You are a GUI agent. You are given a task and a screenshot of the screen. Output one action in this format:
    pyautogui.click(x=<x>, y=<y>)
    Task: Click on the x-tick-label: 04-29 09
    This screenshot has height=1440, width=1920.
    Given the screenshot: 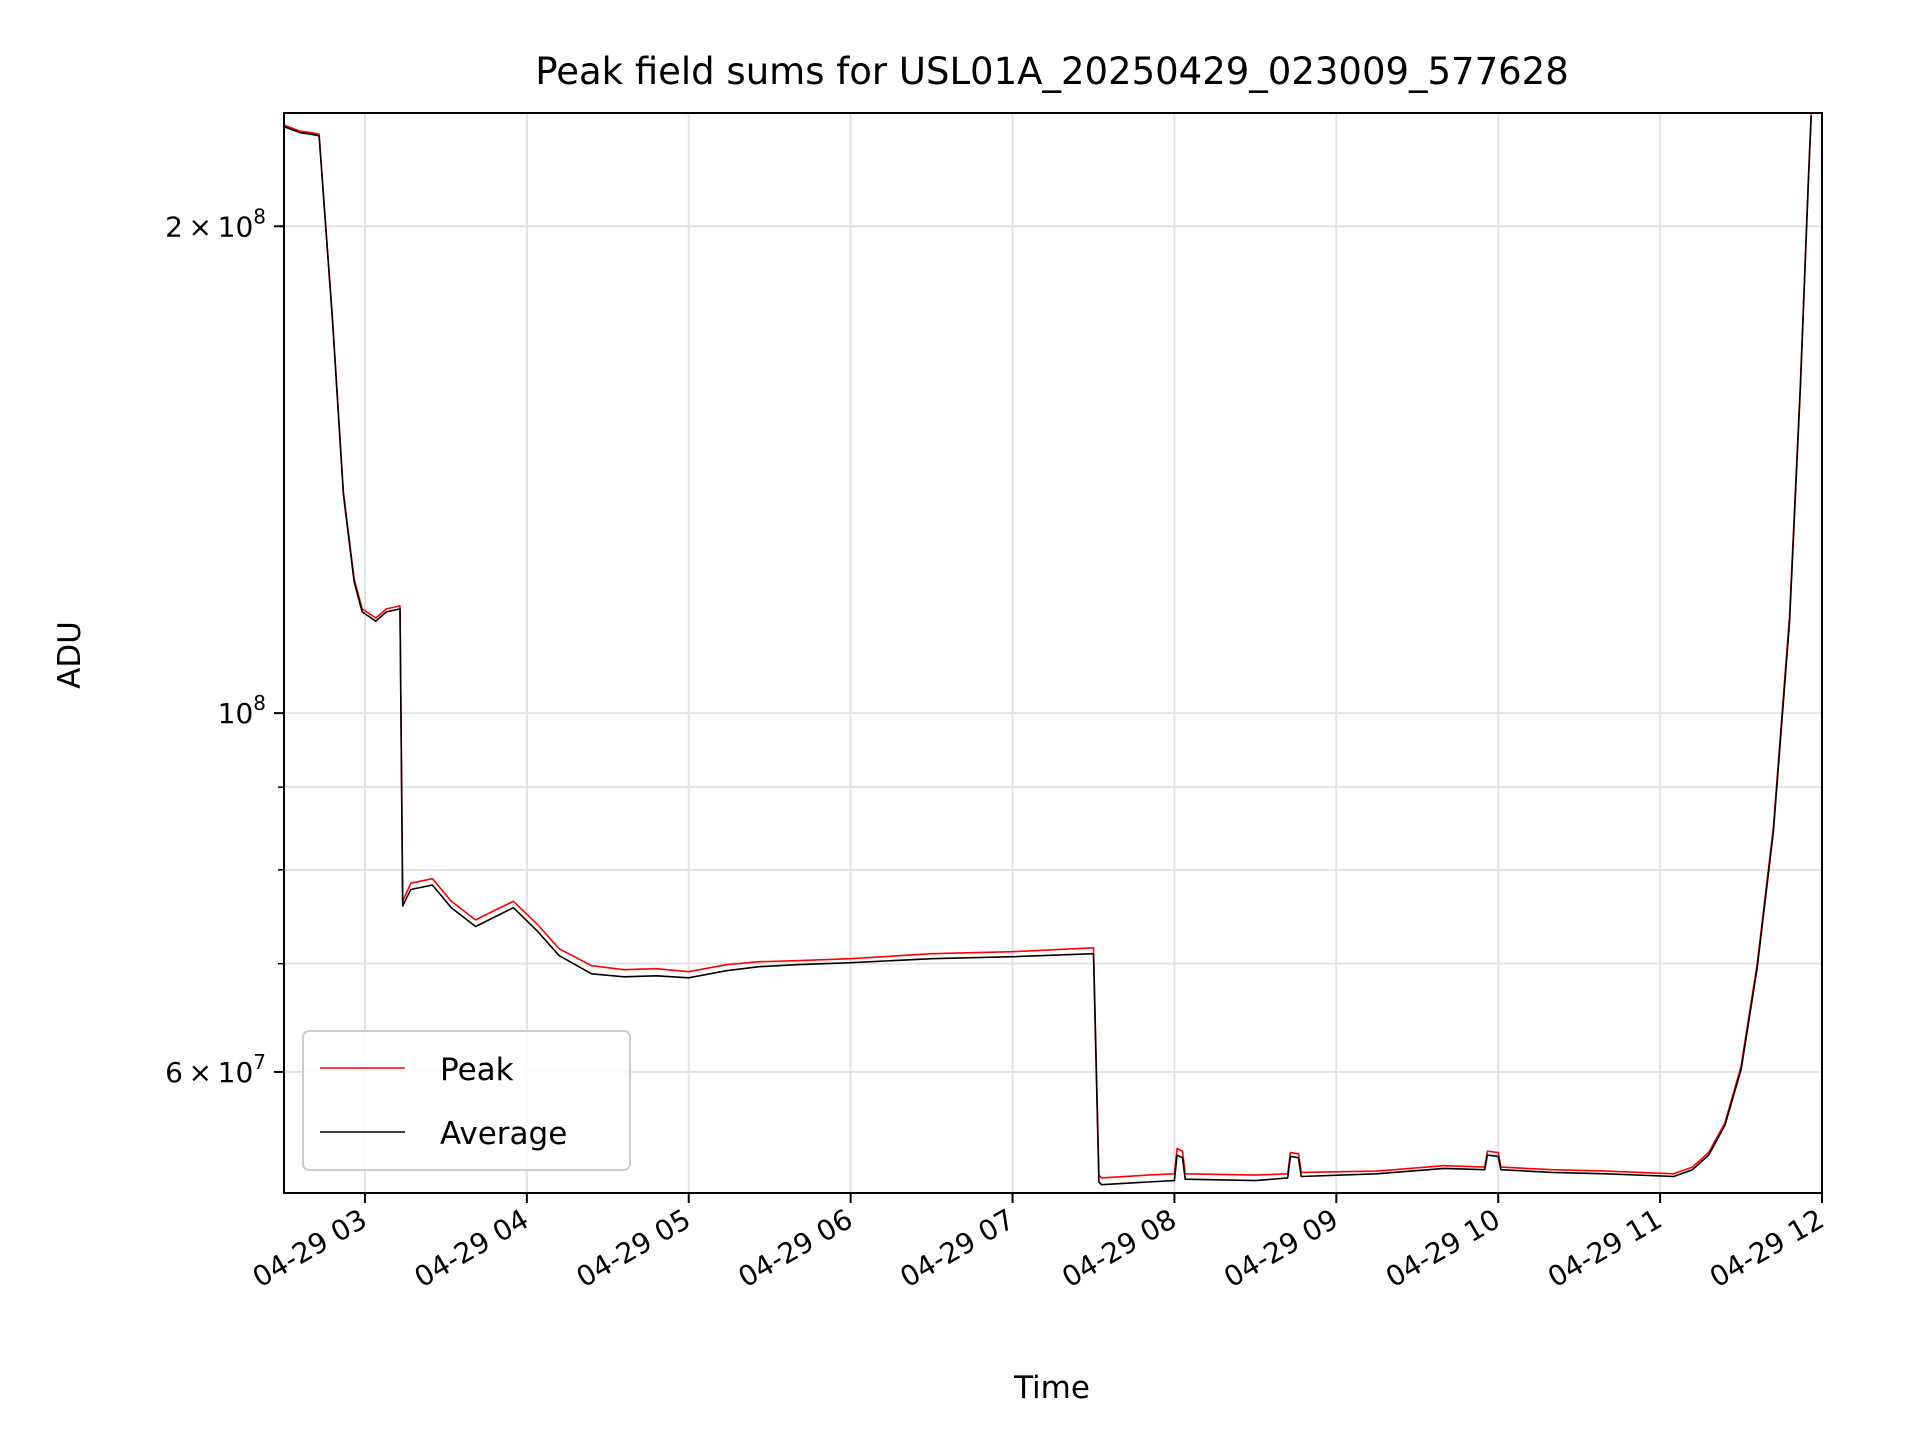 What is the action you would take?
    pyautogui.click(x=1281, y=1248)
    